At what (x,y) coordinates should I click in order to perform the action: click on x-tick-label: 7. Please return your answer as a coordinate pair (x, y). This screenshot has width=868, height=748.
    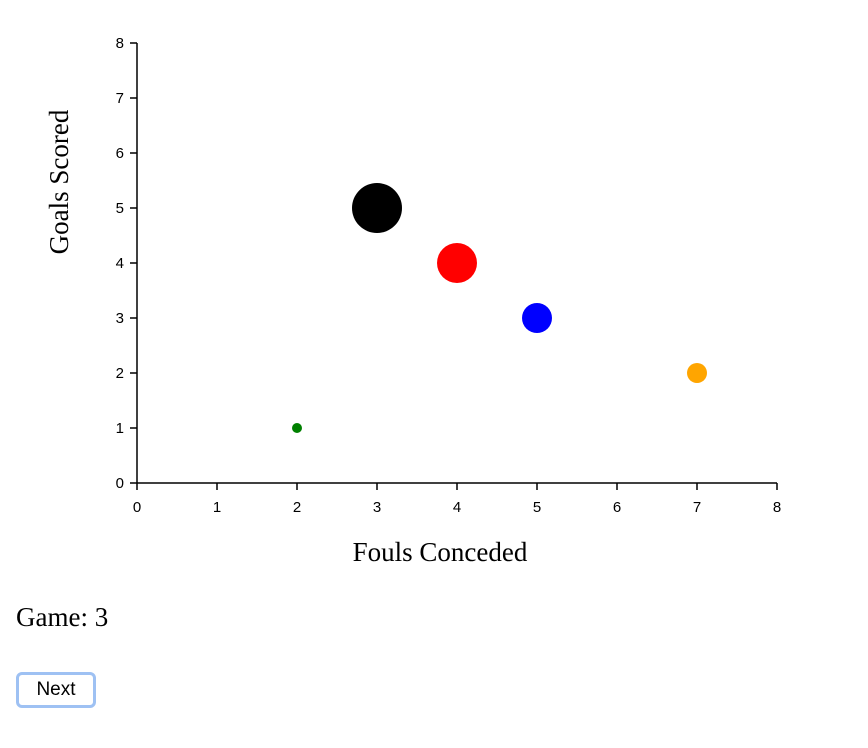
    Looking at the image, I should click on (697, 507).